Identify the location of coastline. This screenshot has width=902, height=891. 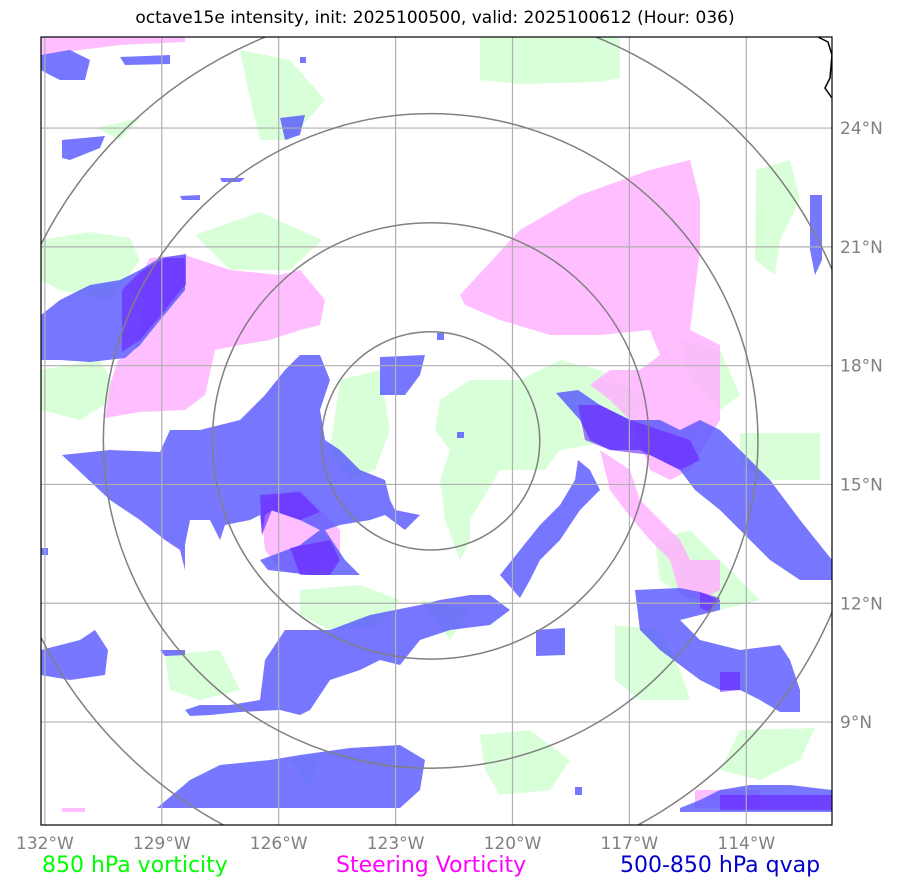
(824, 68).